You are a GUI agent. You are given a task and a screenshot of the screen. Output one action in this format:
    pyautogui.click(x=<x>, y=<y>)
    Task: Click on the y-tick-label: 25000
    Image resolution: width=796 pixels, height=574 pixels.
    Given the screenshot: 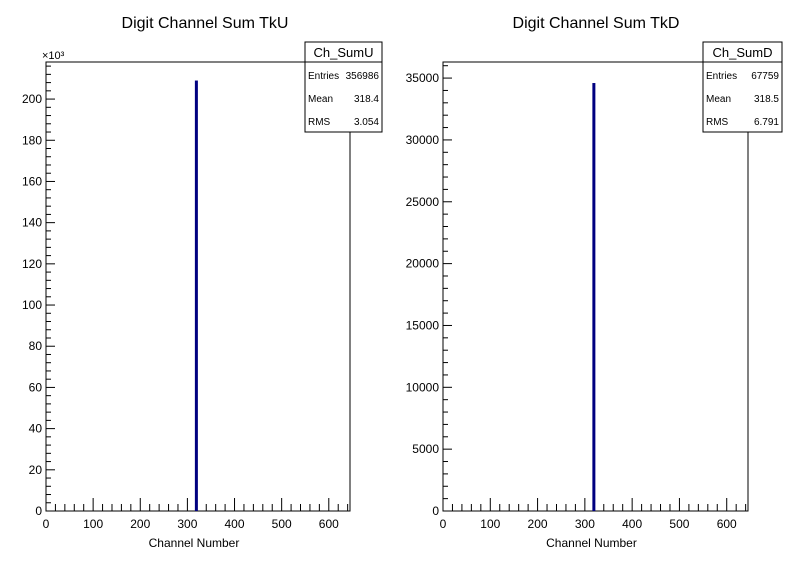 What is the action you would take?
    pyautogui.click(x=423, y=202)
    